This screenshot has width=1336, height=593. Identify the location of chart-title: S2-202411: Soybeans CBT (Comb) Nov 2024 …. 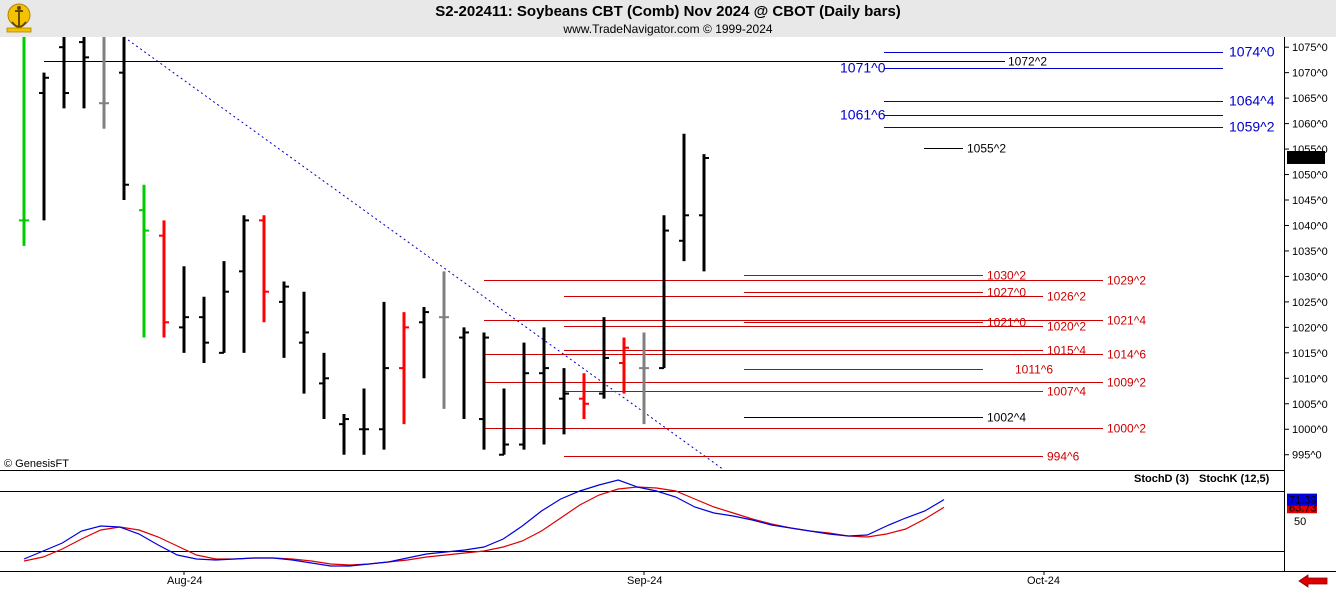
(668, 11).